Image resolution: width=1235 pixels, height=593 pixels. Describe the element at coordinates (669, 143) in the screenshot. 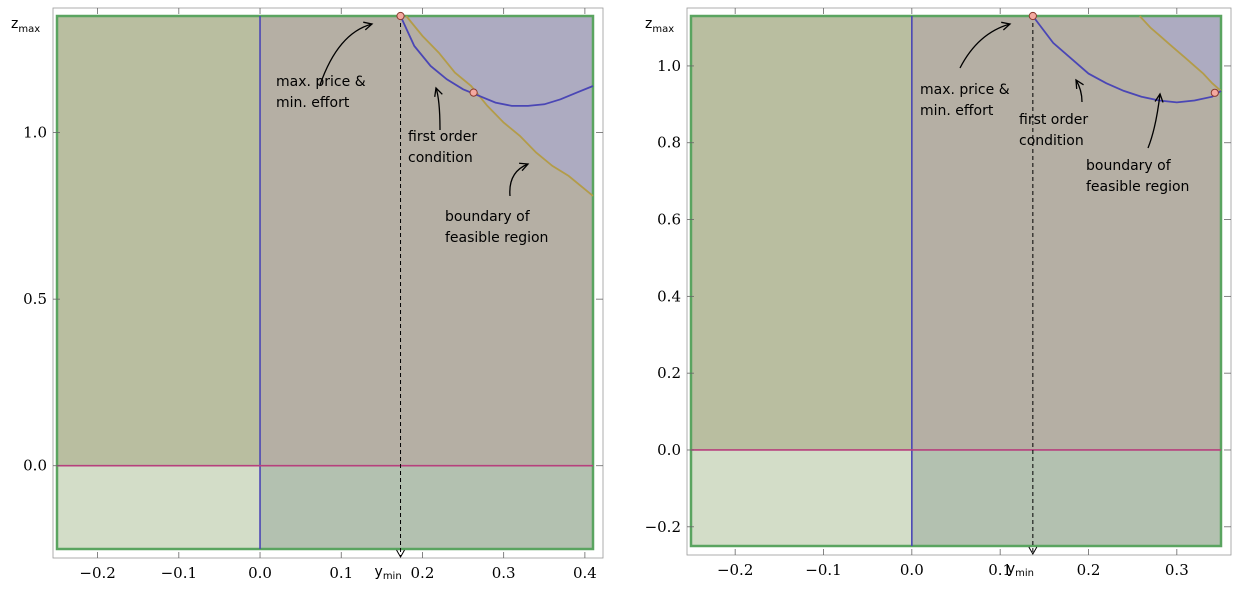

I see `y-tick-label: 0.8` at that location.